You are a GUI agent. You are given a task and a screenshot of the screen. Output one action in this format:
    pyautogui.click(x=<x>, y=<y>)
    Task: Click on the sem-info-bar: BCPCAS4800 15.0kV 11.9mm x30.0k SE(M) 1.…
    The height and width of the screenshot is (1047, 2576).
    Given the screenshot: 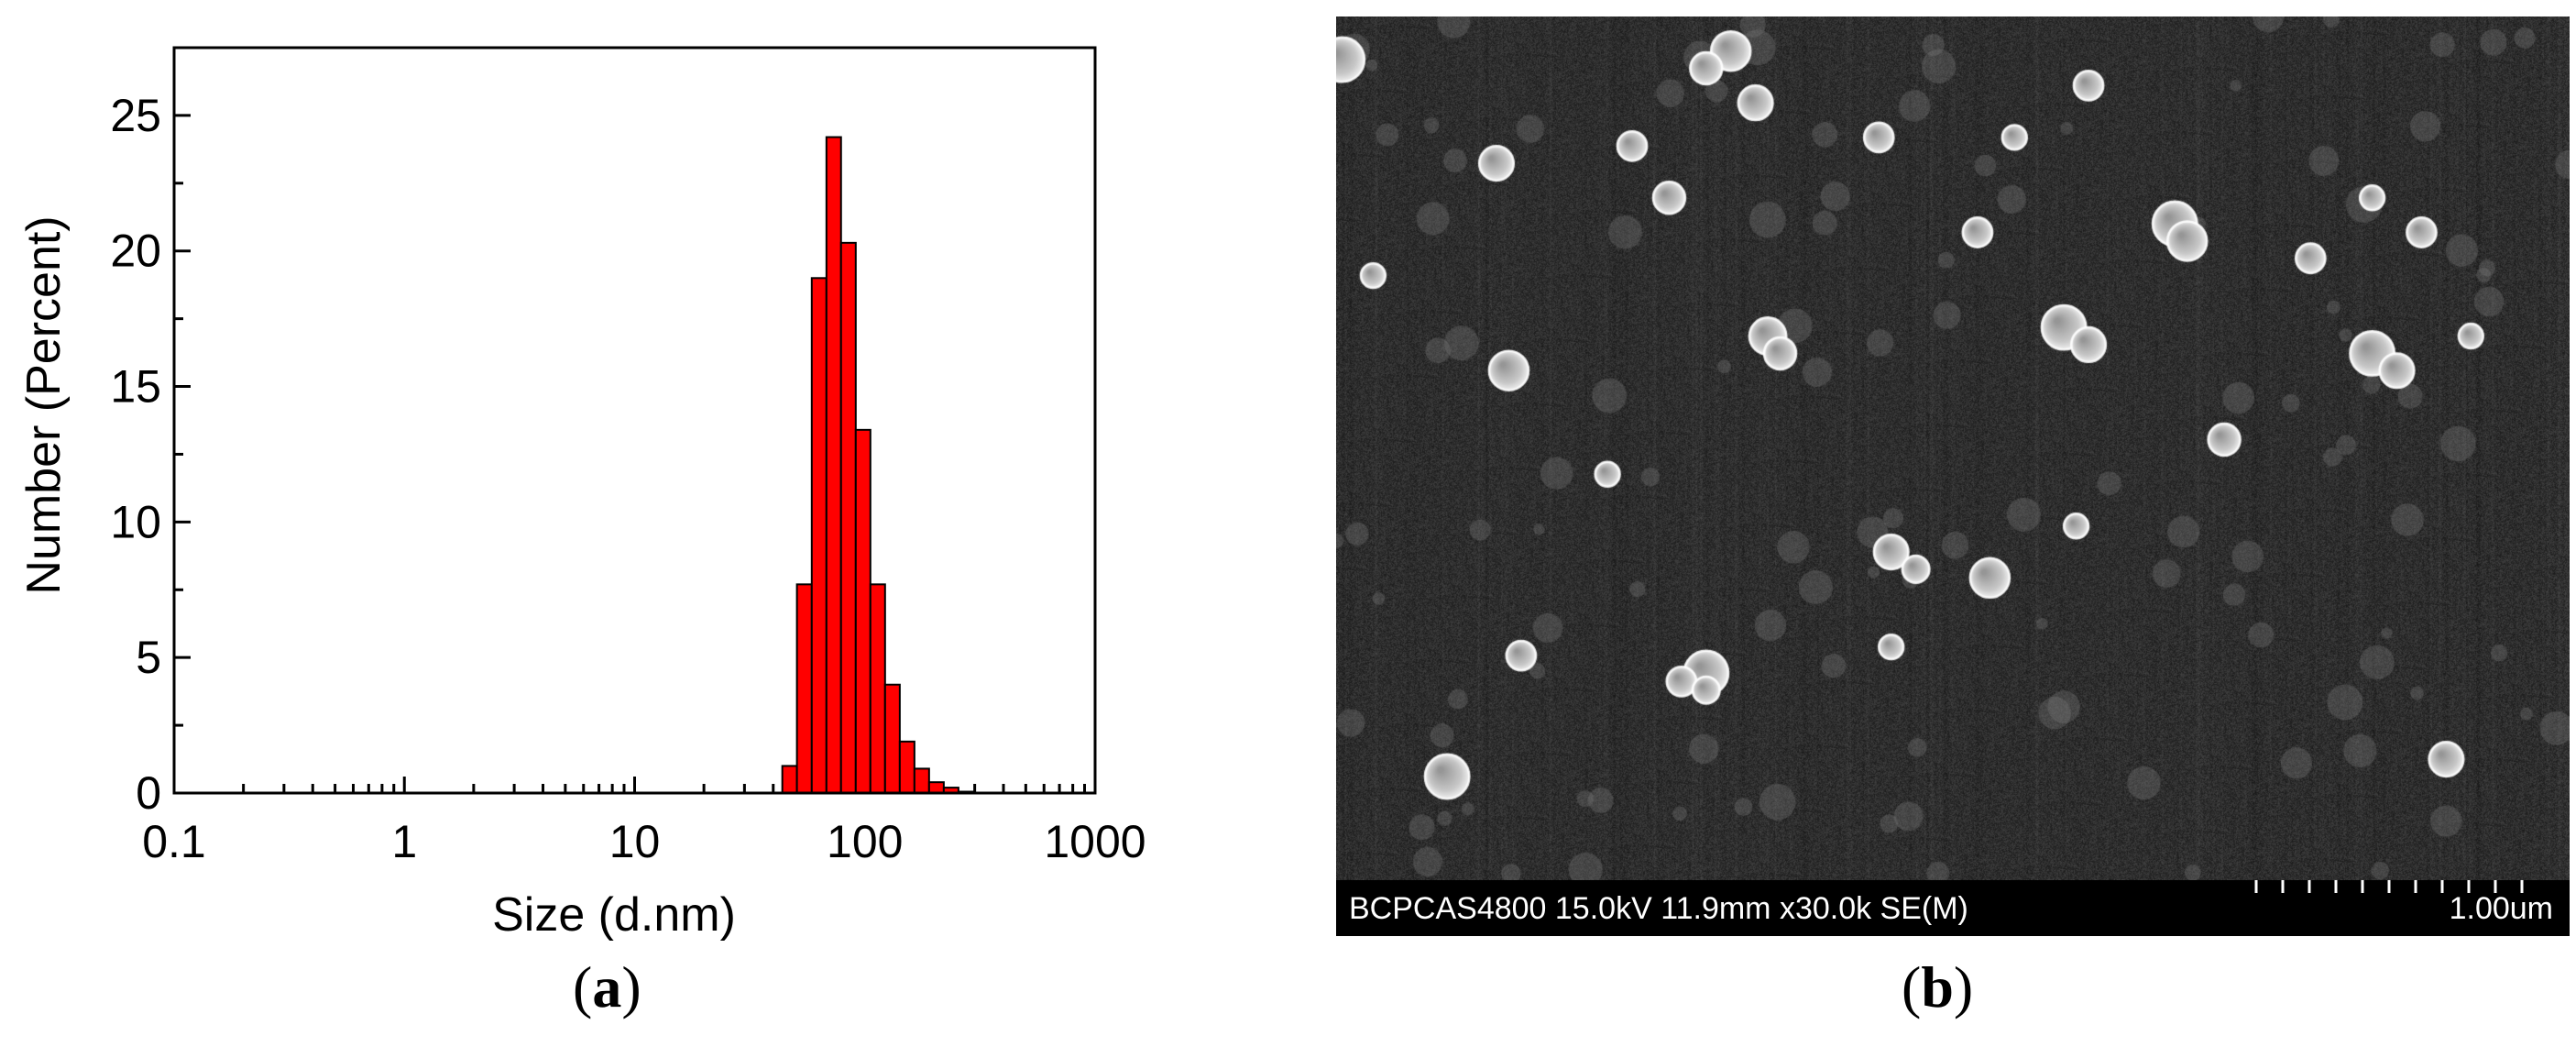 What is the action you would take?
    pyautogui.click(x=1953, y=908)
    